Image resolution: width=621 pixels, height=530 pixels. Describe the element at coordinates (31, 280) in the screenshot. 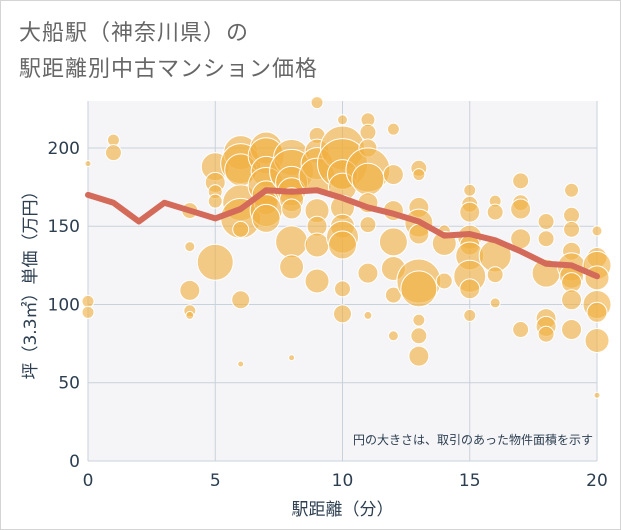

I see `y-axis-label: 坪（3.3㎡）単価（万円）` at that location.